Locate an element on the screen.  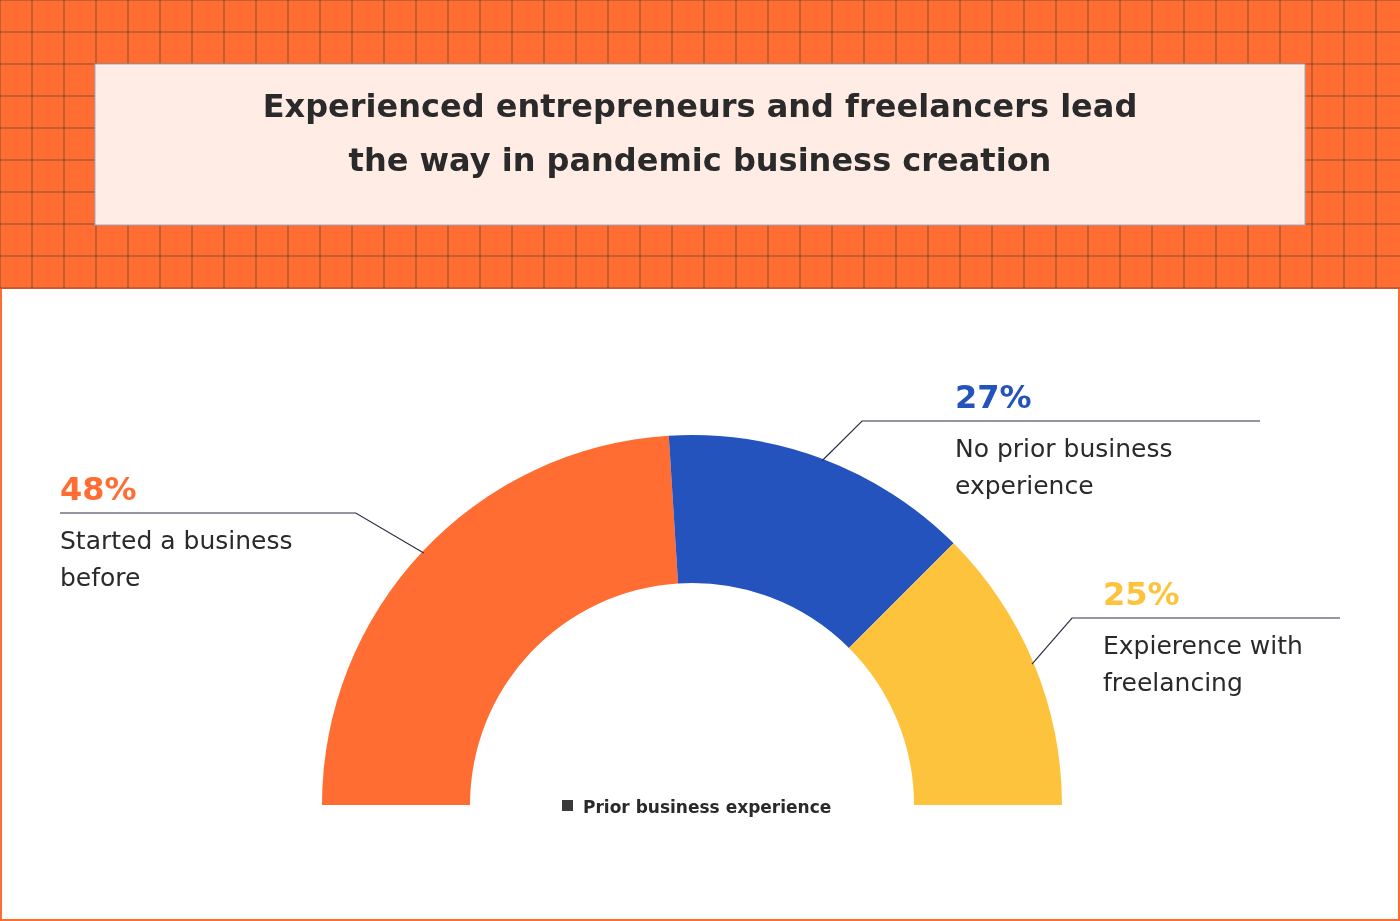
chart-title: Experienced entrepreneurs and freelancers lead the way in pandemic business creation is located at coordinates (700, 133).